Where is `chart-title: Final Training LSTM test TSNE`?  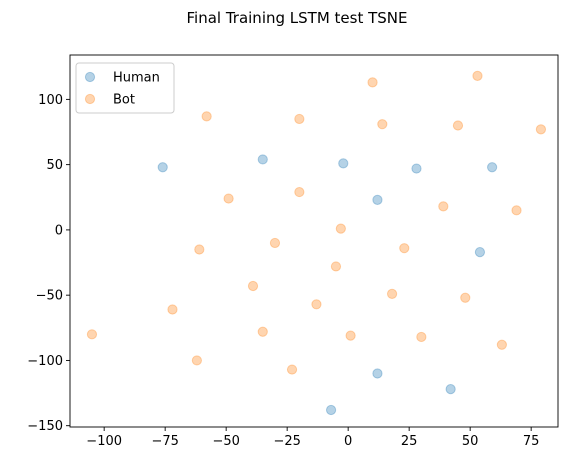
chart-title: Final Training LSTM test TSNE is located at coordinates (296, 18).